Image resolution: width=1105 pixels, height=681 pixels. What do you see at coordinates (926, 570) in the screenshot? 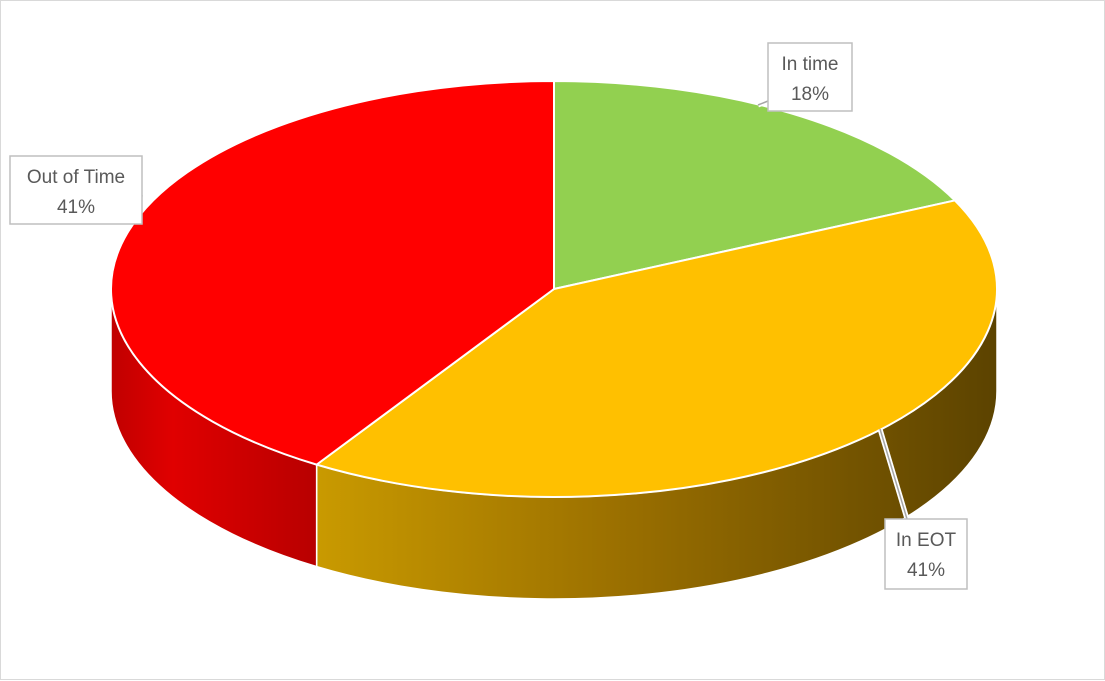
I see `data-label-value-in-eot: 41%` at bounding box center [926, 570].